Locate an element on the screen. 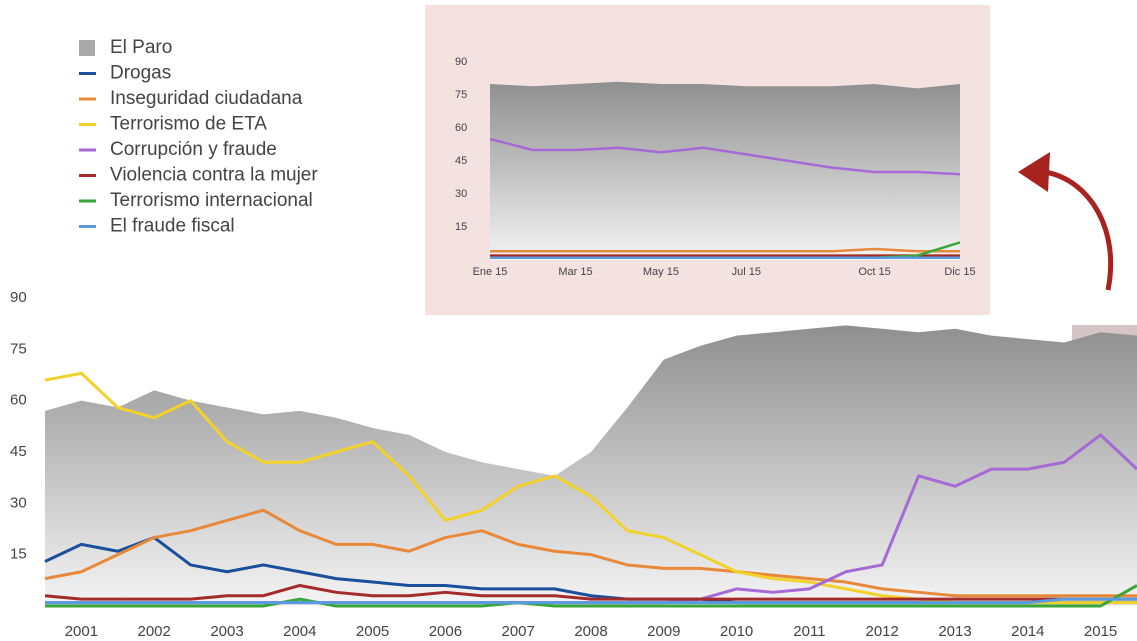 Image resolution: width=1137 pixels, height=641 pixels. x-tick-label: Jul 15 is located at coordinates (746, 272).